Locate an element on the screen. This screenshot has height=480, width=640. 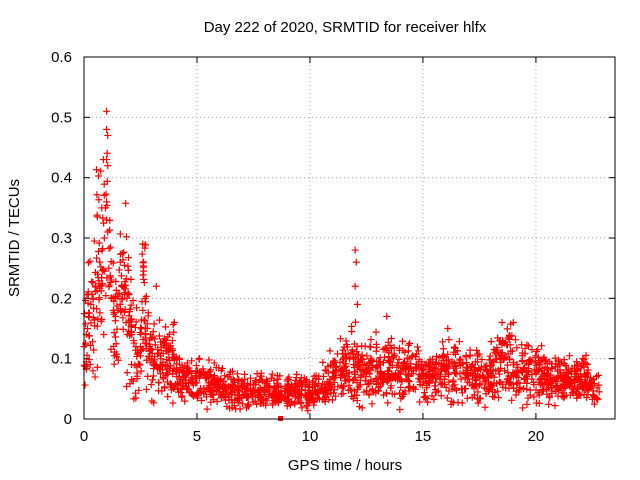
x-axis-label: GPS time / hours is located at coordinates (345, 465).